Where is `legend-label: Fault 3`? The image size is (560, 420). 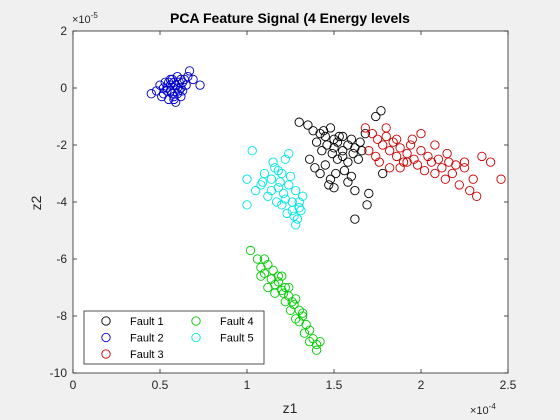
legend-label: Fault 3 is located at coordinates (147, 355).